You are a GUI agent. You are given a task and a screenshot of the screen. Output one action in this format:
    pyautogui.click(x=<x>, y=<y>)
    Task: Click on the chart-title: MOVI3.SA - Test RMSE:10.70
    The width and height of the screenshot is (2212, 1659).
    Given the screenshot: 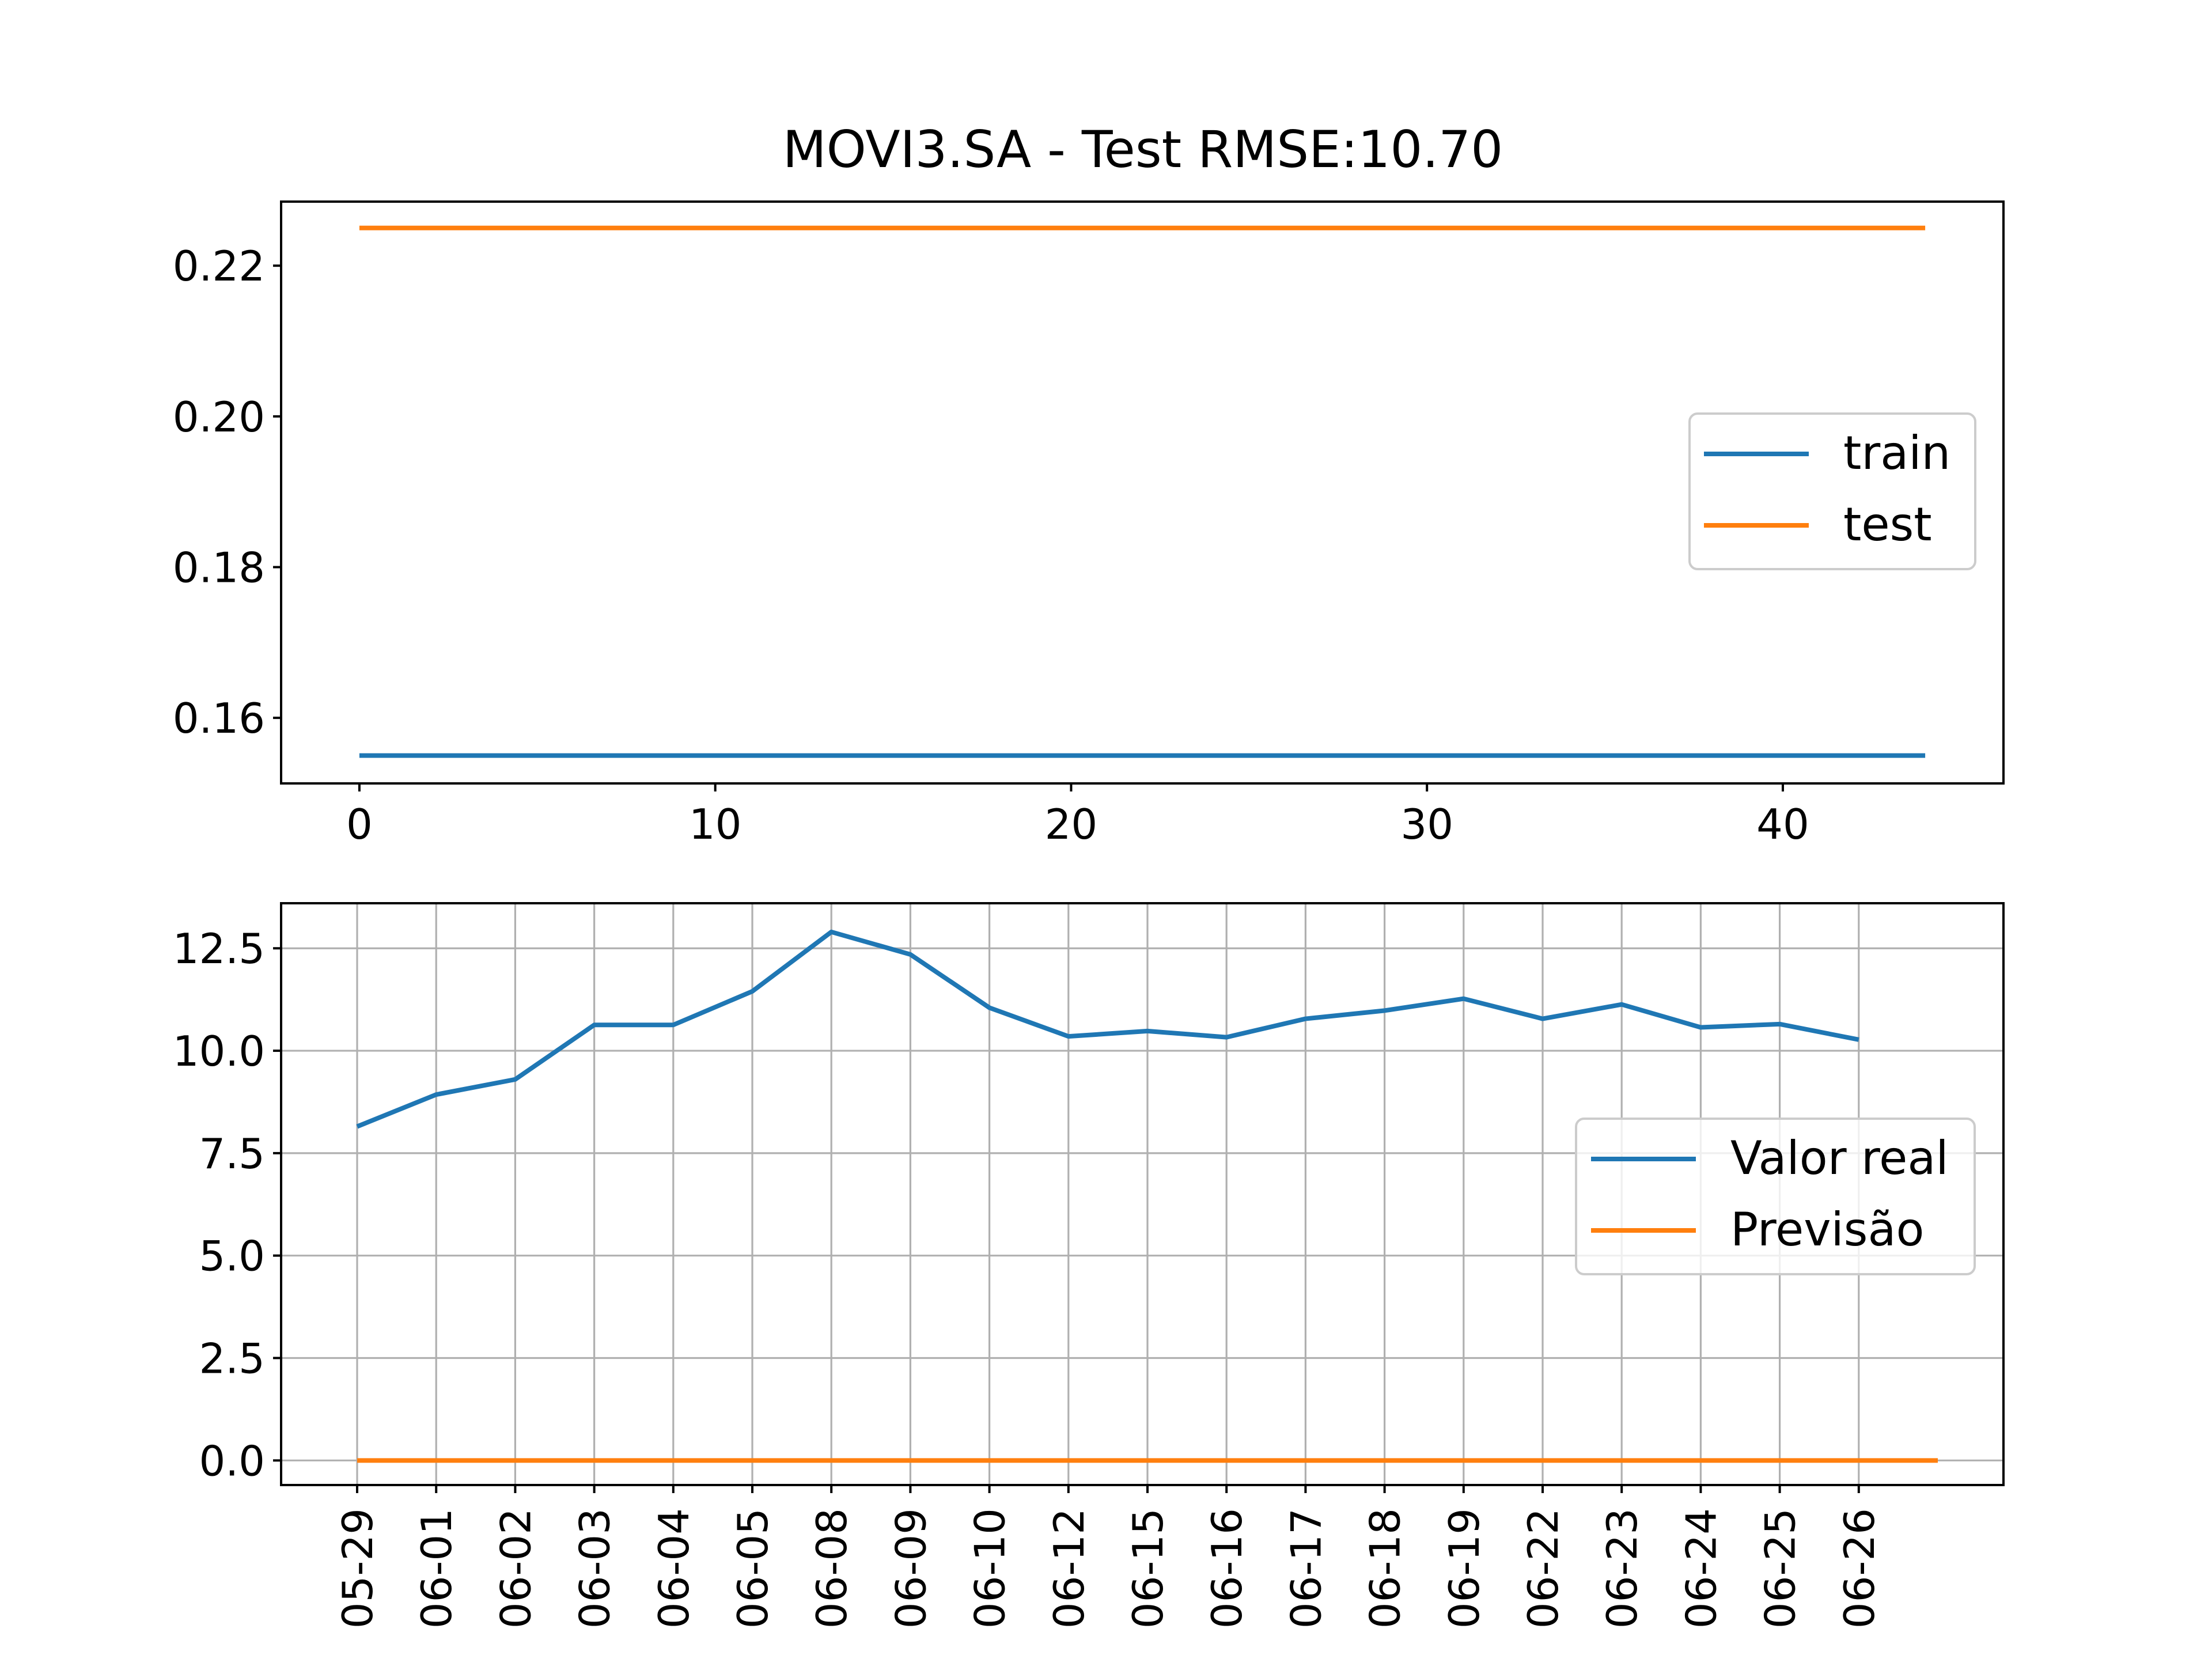 What is the action you would take?
    pyautogui.click(x=1143, y=149)
    